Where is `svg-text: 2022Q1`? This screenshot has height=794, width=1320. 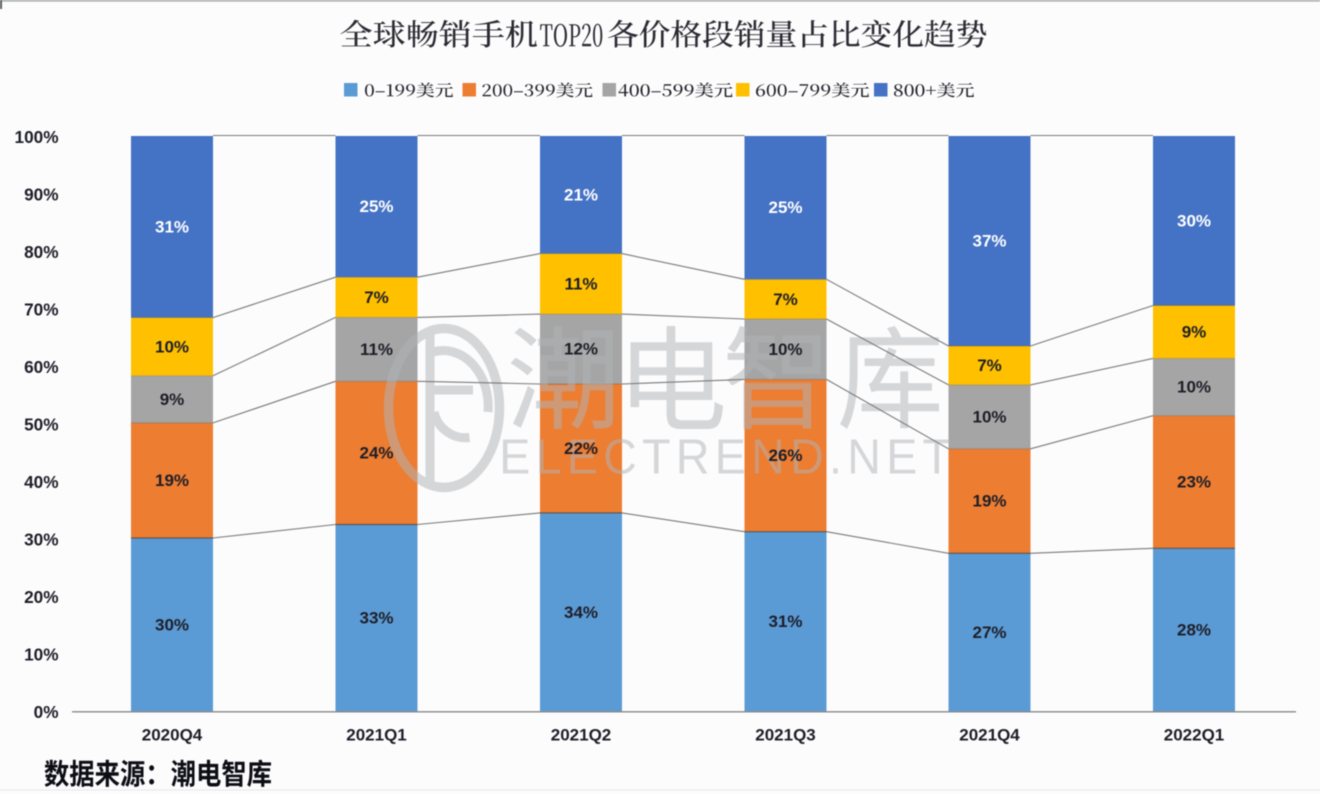
svg-text: 2022Q1 is located at coordinates (1194, 735).